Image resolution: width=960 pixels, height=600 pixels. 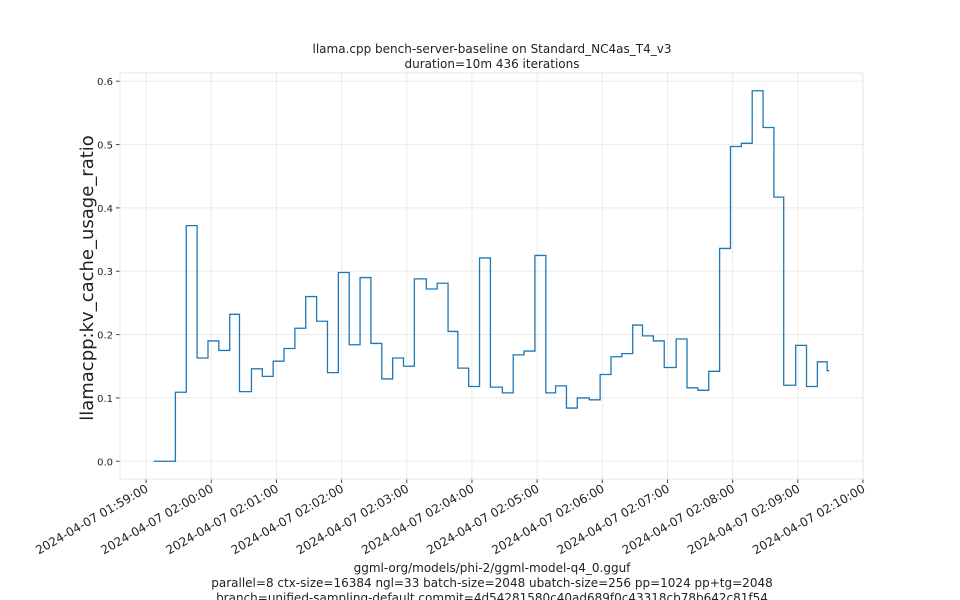 I want to click on x-tick-label: 2024-04-07 02:04:00, so click(x=417, y=519).